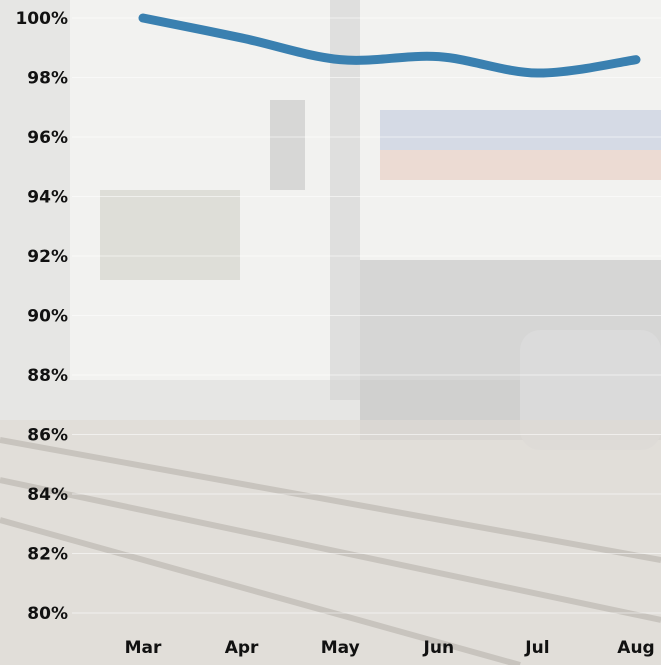 The width and height of the screenshot is (661, 665). Describe the element at coordinates (143, 648) in the screenshot. I see `x-tick-label: Mar` at that location.